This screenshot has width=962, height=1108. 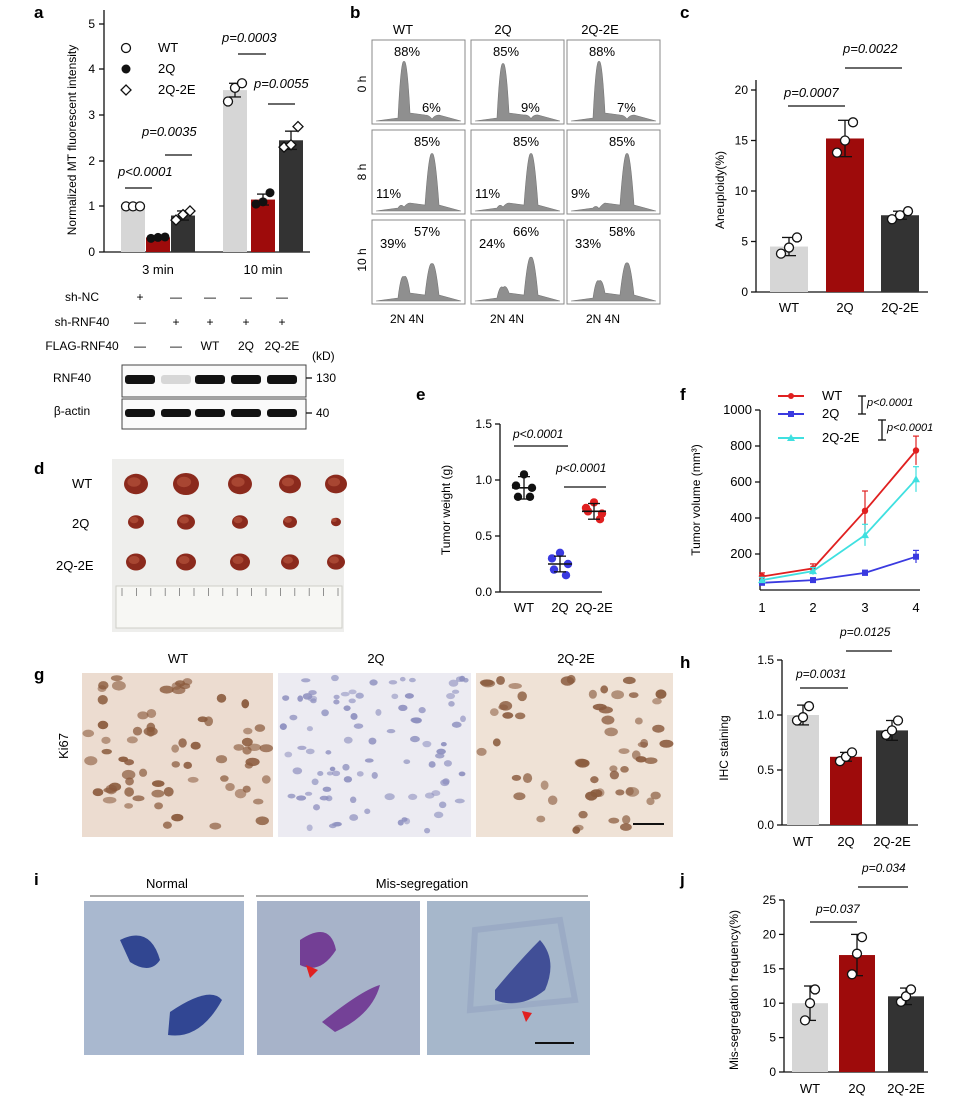 What do you see at coordinates (682, 879) in the screenshot?
I see `panel-j-label: j` at bounding box center [682, 879].